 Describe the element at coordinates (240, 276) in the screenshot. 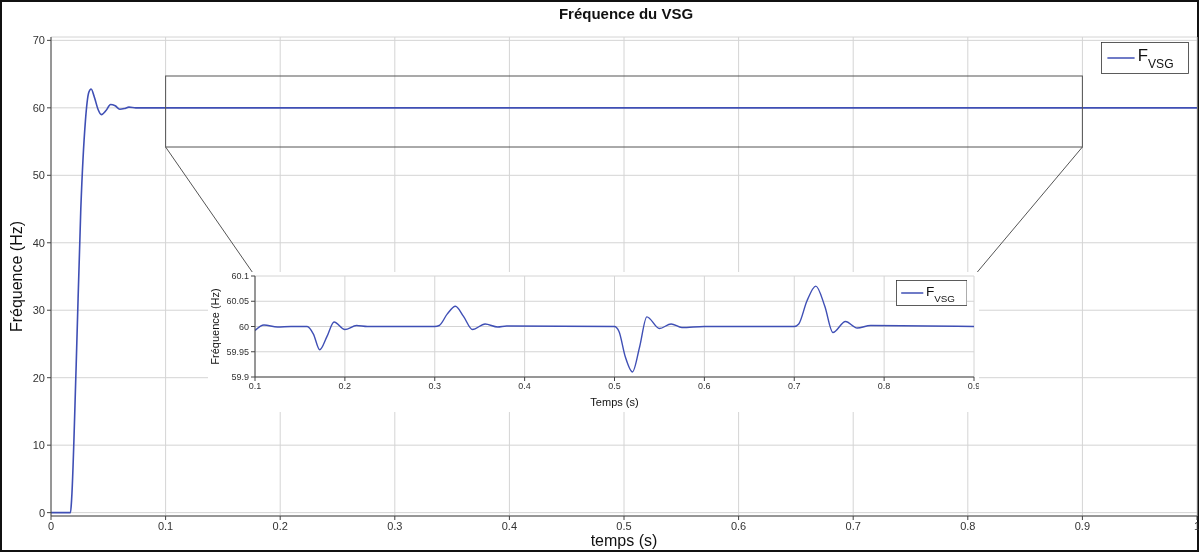

I see `y-tick-label: 60.1` at that location.